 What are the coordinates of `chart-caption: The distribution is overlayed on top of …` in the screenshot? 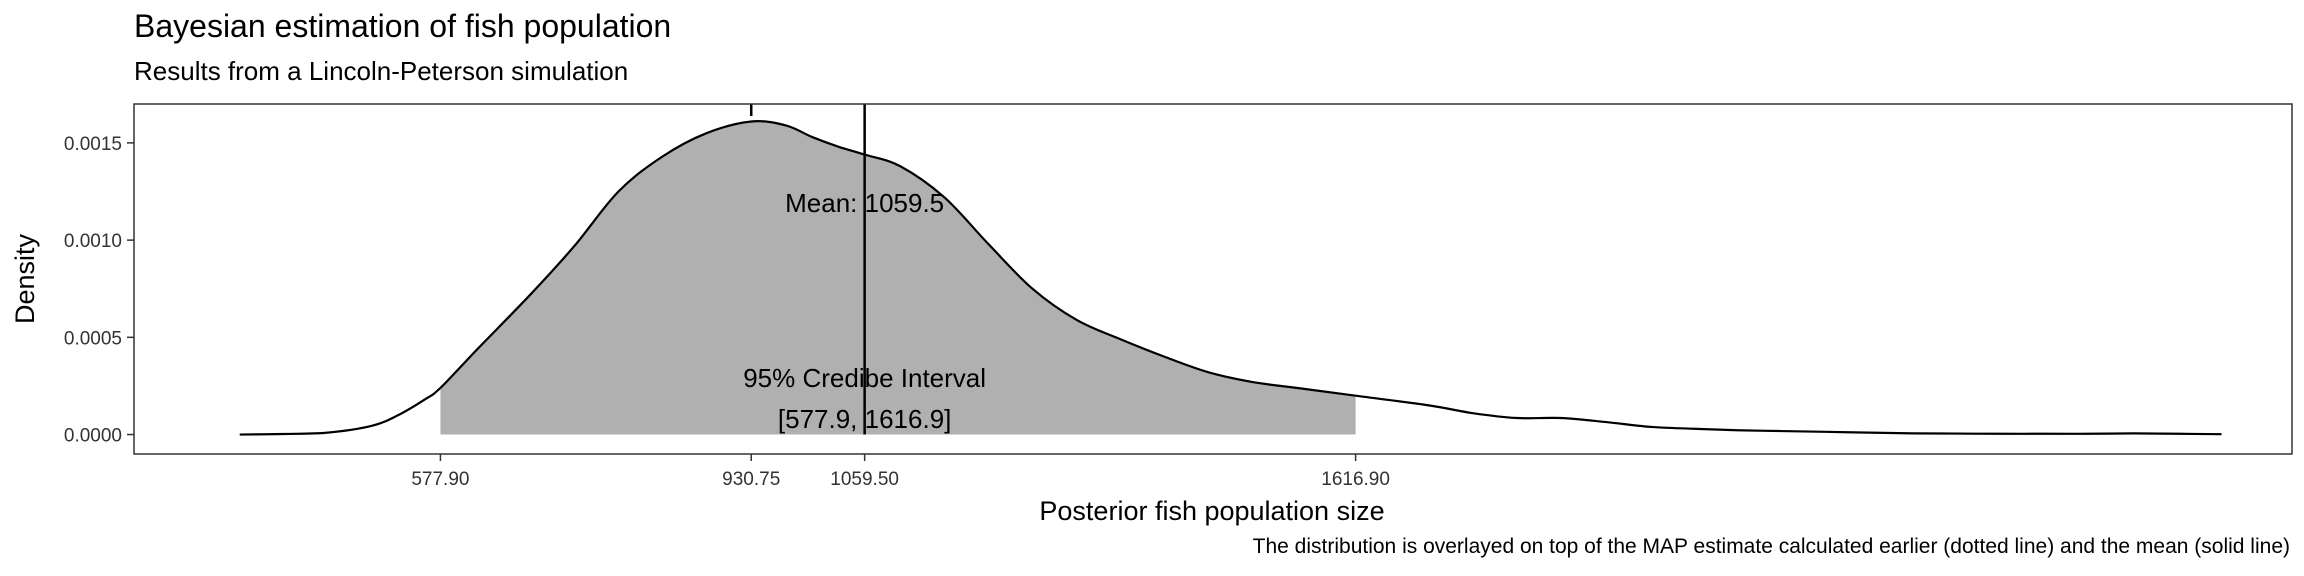 It's located at (1771, 546).